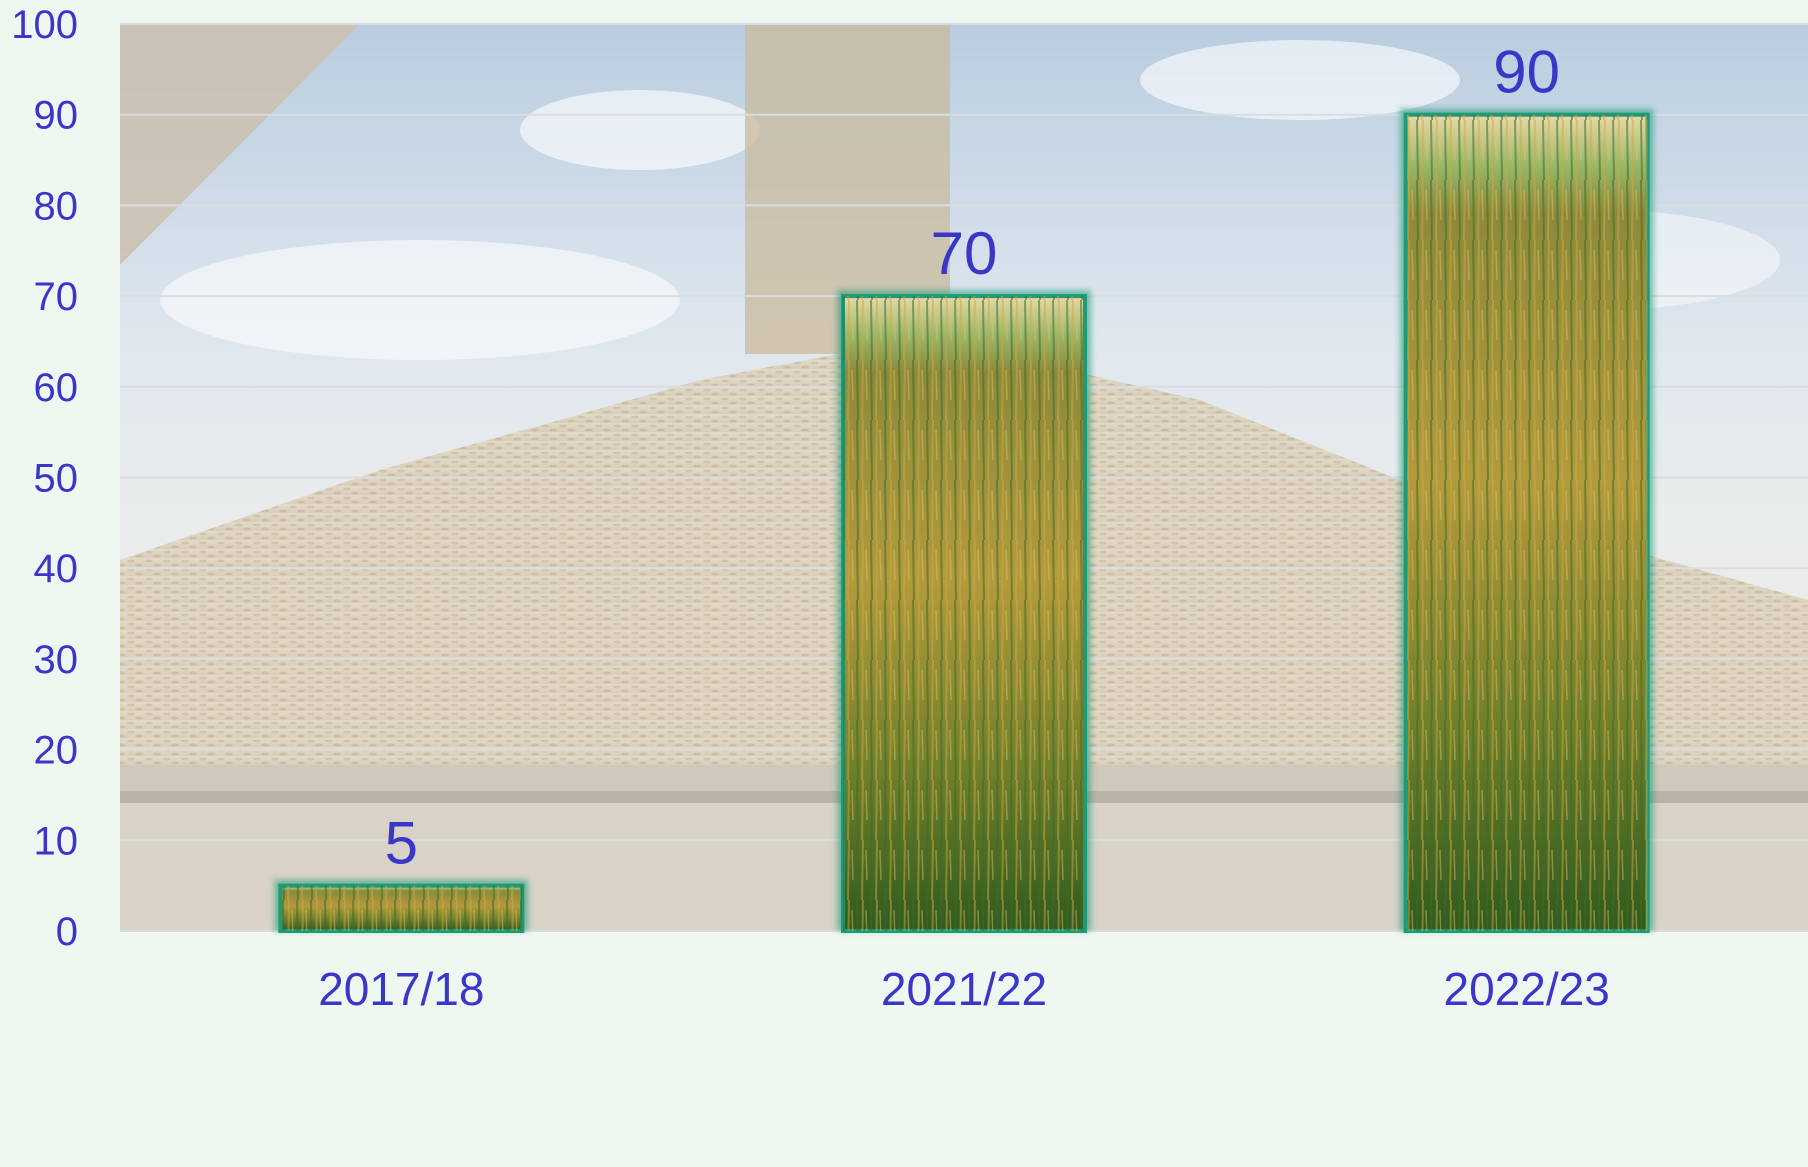 This screenshot has width=1808, height=1167. What do you see at coordinates (56, 297) in the screenshot?
I see `y-tick-label: 70` at bounding box center [56, 297].